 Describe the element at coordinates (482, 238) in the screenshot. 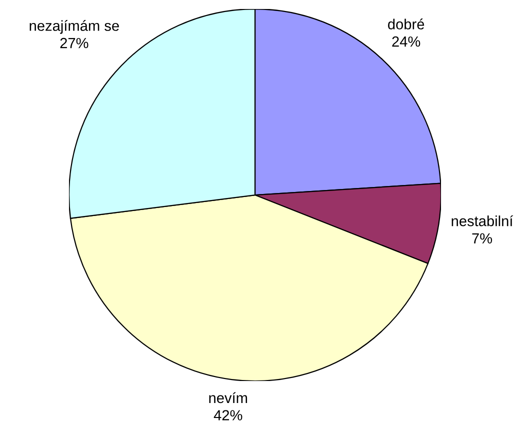

I see `data-label: 7%` at that location.